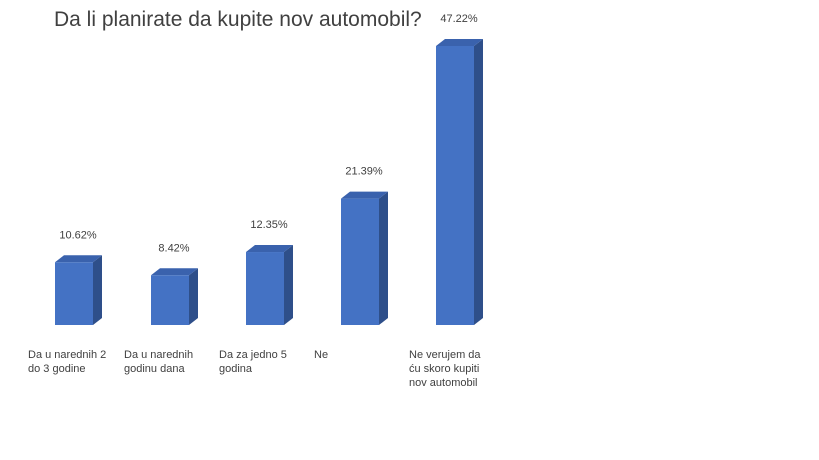 The width and height of the screenshot is (819, 460). I want to click on category-label: Da u narednih 2 do 3 godine, so click(67, 362).